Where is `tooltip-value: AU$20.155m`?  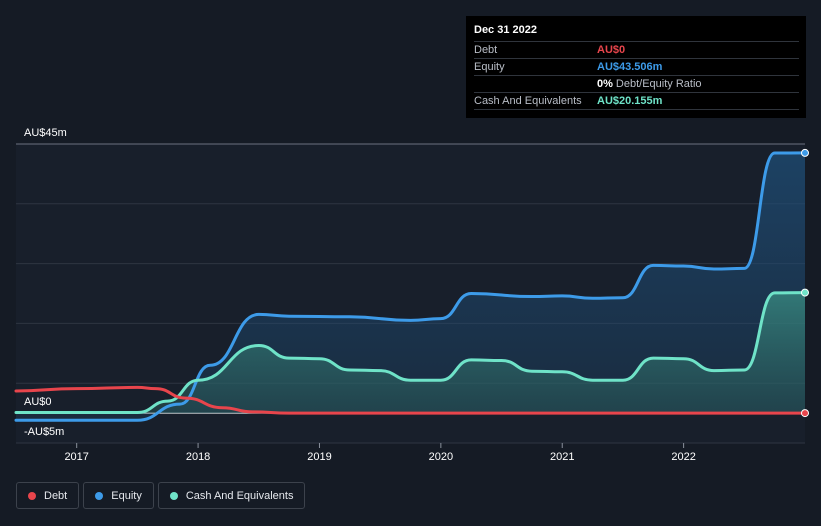
tooltip-value: AU$20.155m is located at coordinates (630, 101).